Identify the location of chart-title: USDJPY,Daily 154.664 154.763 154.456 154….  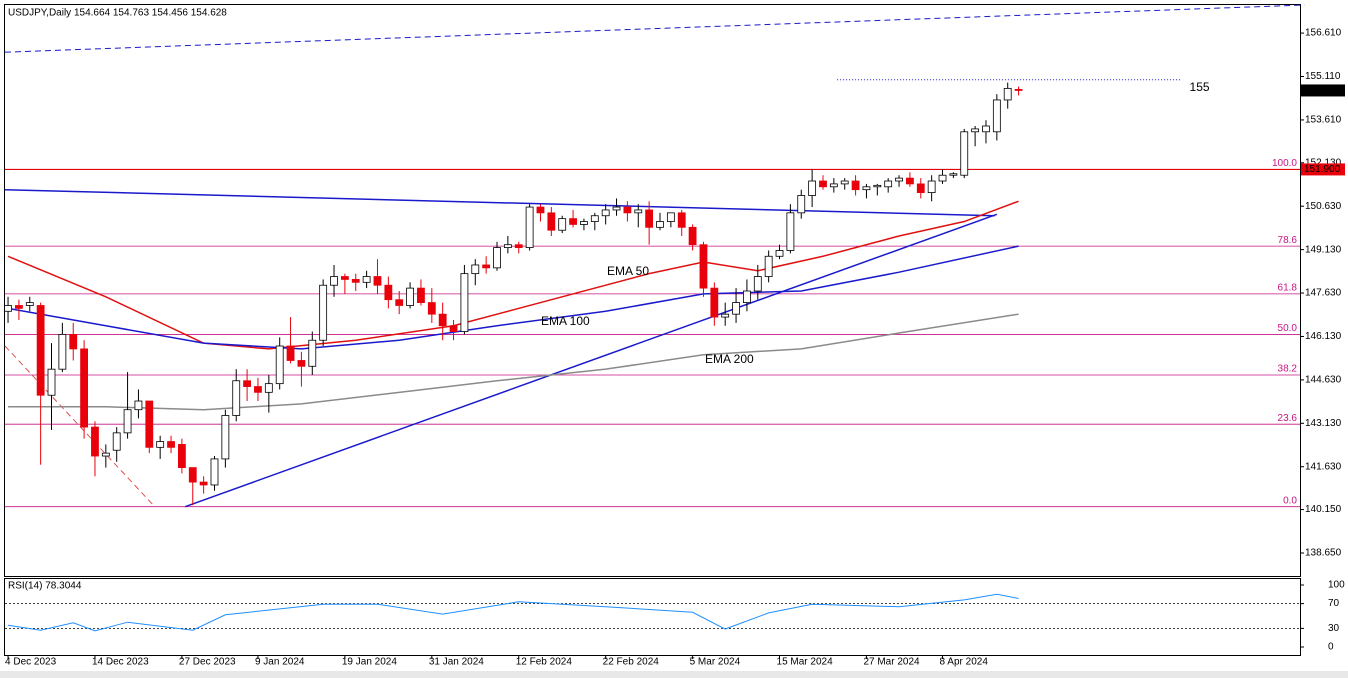
(117, 13).